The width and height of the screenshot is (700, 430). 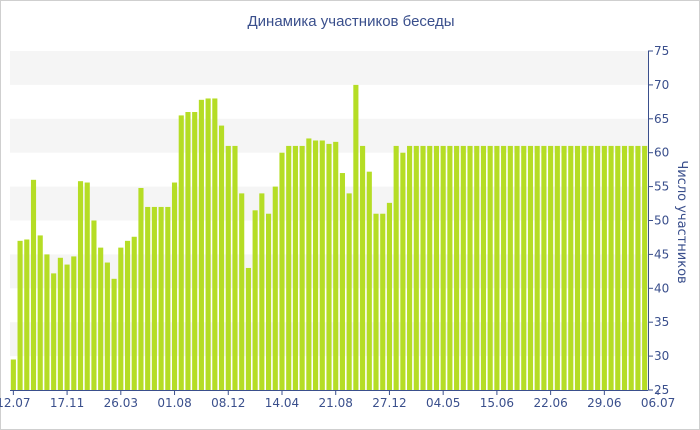 I want to click on x-tick-label: 15.06, so click(x=497, y=403).